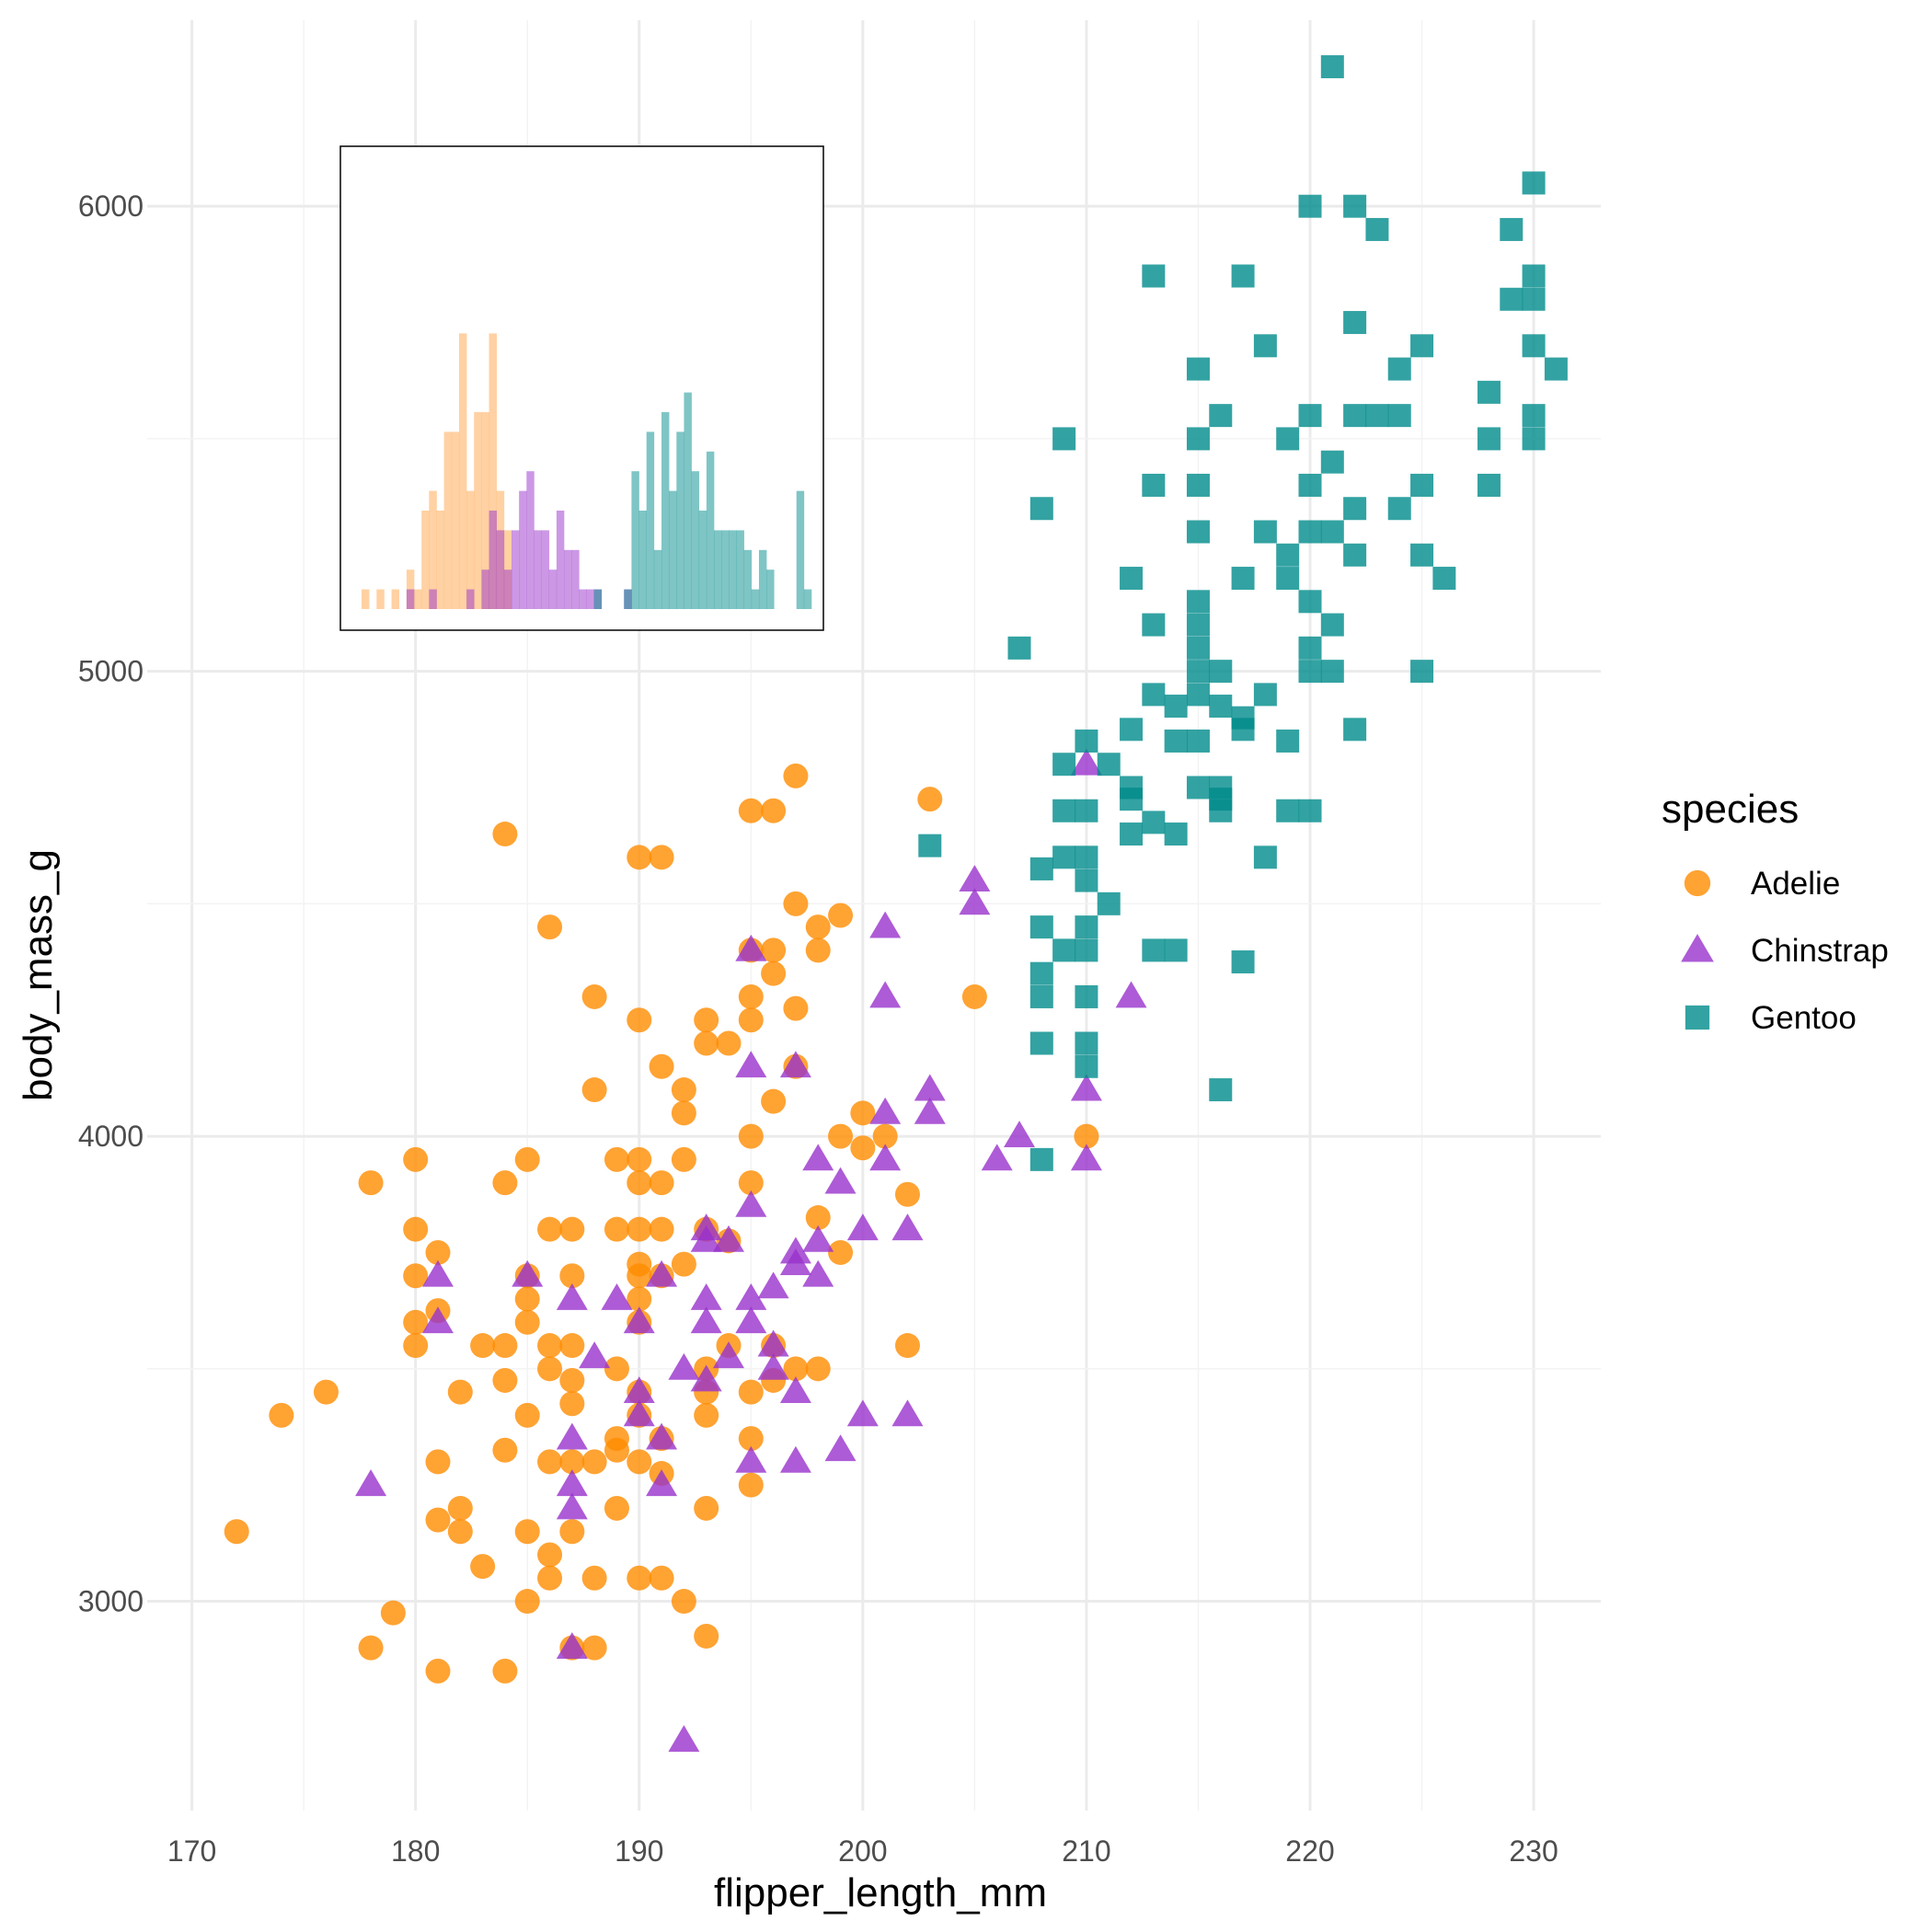  I want to click on x-tick-label: 210, so click(1086, 1851).